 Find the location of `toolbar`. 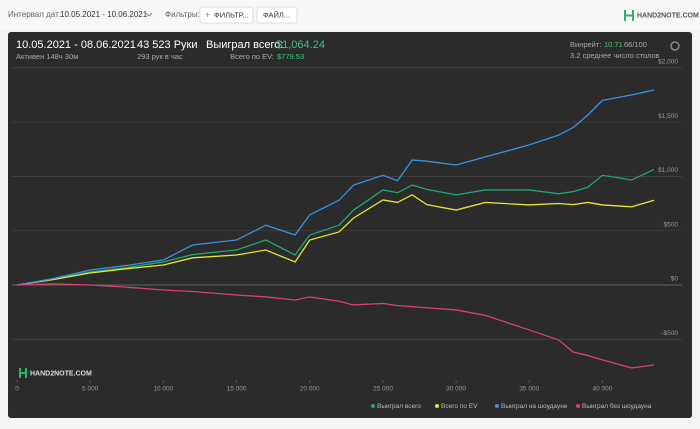

toolbar is located at coordinates (350, 15).